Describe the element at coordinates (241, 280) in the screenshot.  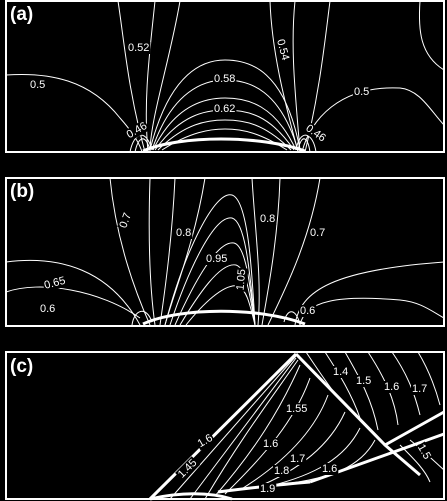
I see `panel-b-contour-label: 1.05` at that location.